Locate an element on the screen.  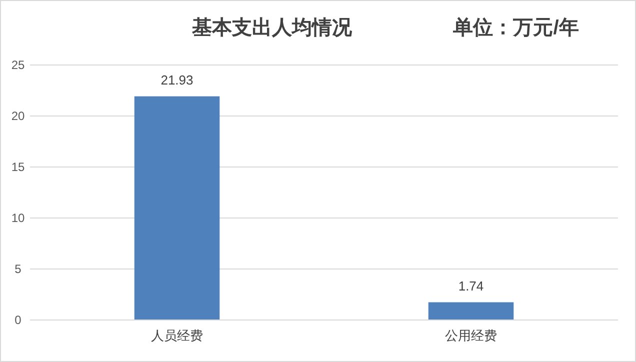
x-tick-label: 人员经费 is located at coordinates (177, 335).